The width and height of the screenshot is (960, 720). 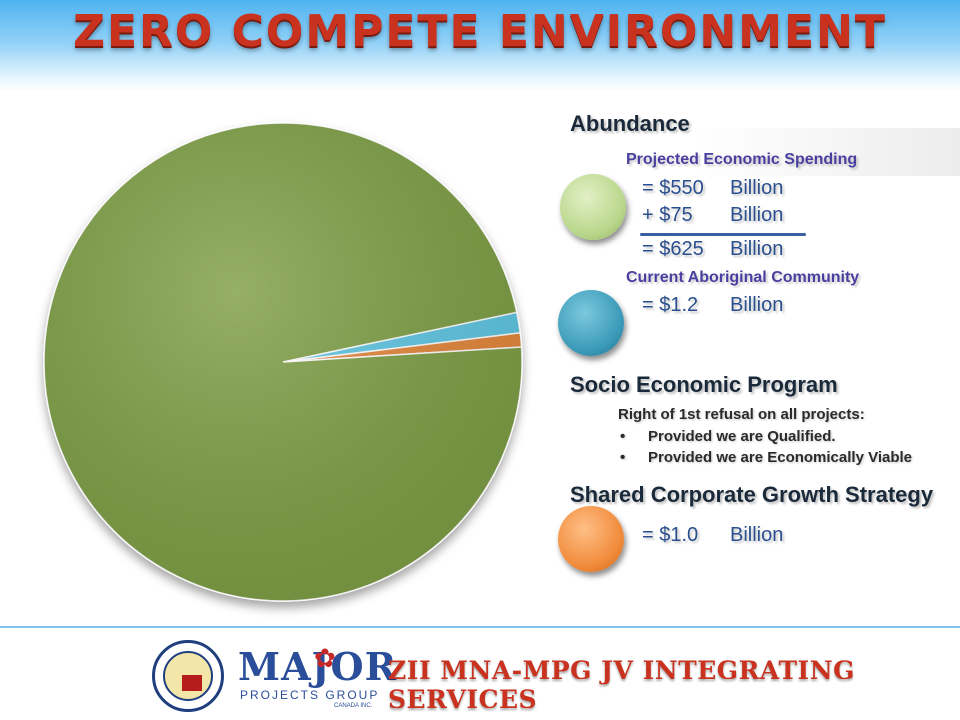 What do you see at coordinates (353, 706) in the screenshot?
I see `major-logo-subtitle-small: CANADA INC.` at bounding box center [353, 706].